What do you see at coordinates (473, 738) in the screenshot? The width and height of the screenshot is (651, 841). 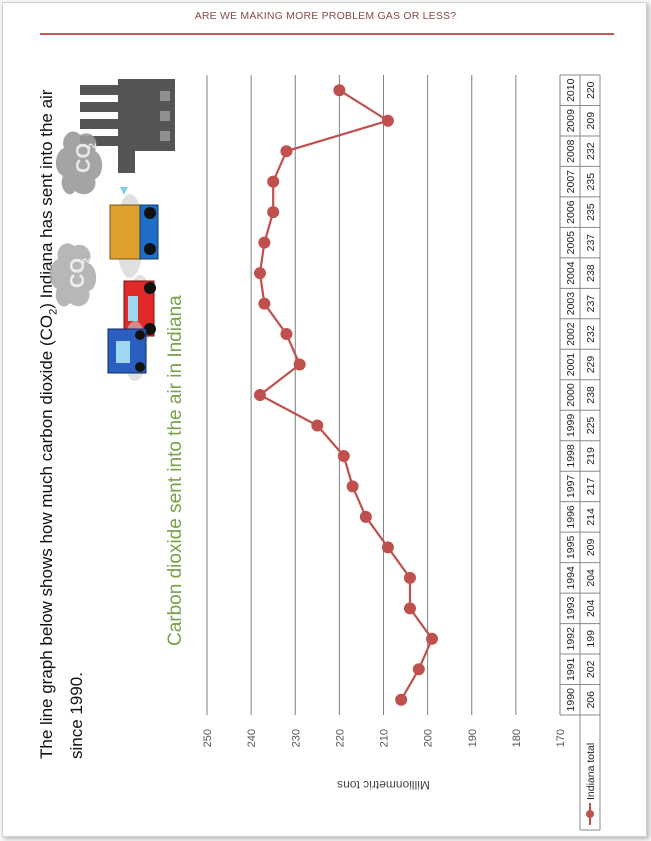 I see `y-tick-label: 190` at bounding box center [473, 738].